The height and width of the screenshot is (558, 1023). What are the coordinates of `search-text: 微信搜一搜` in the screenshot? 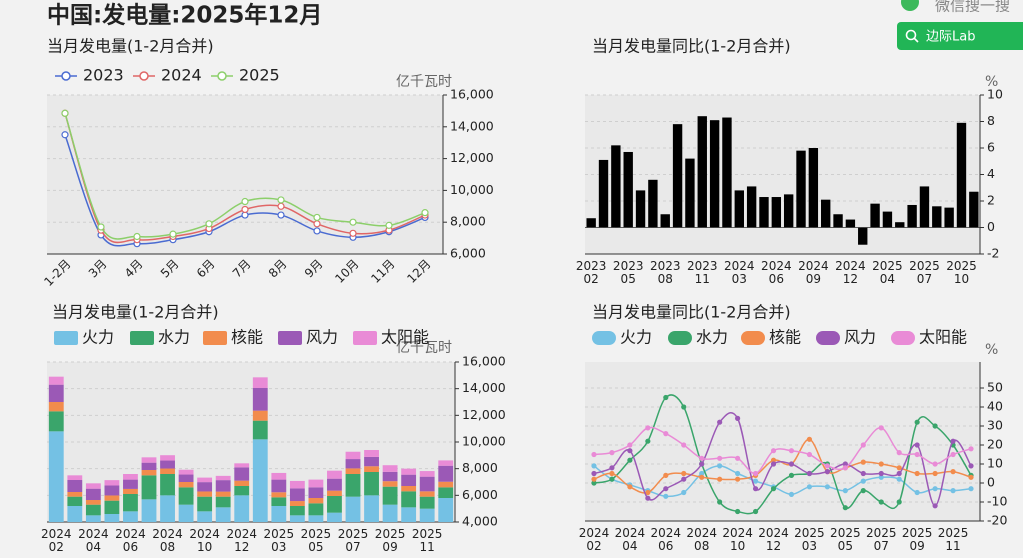 It's located at (972, 7).